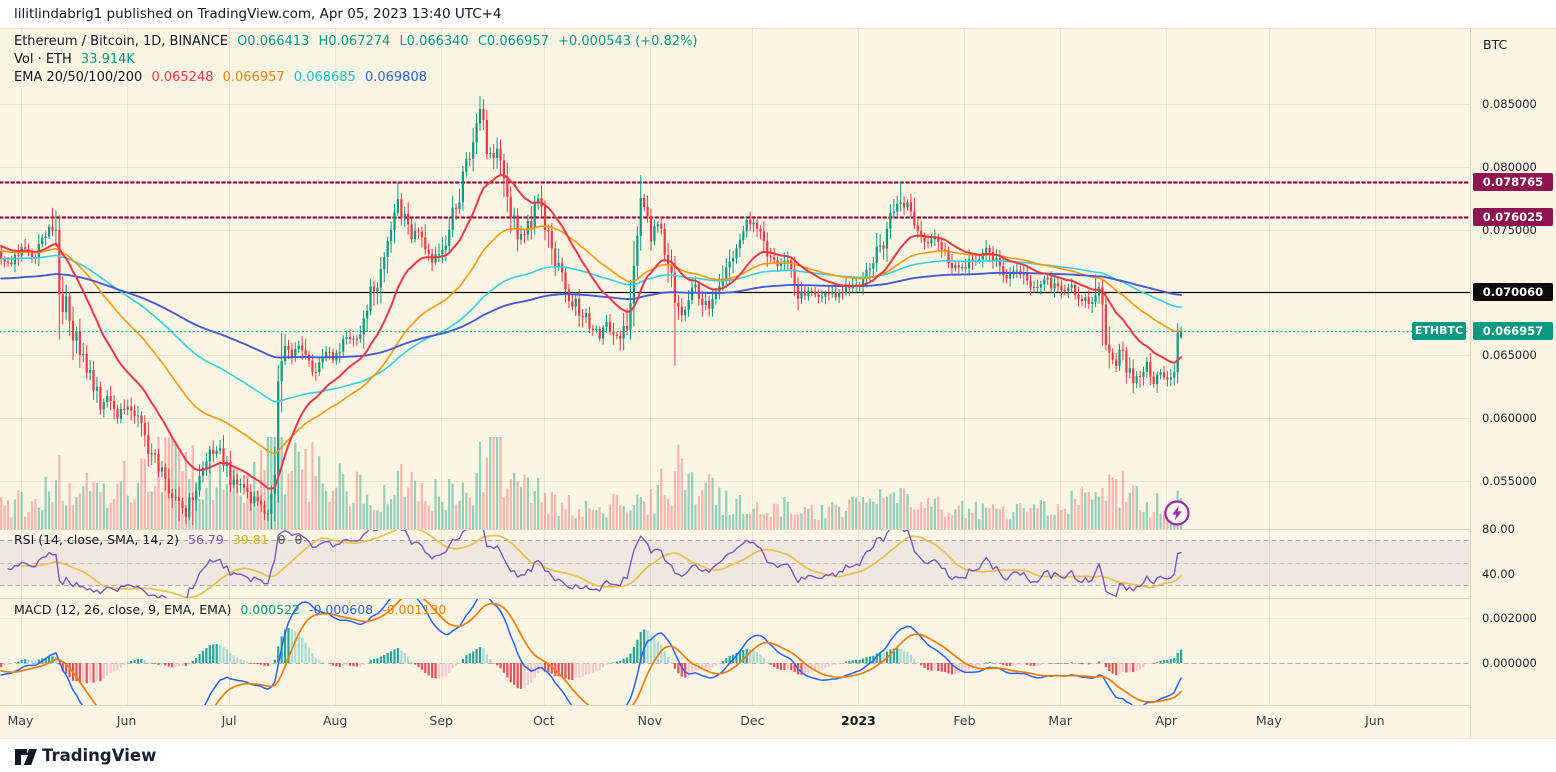  What do you see at coordinates (121, 41) in the screenshot?
I see `symbol-title: Ethereum / Bitcoin, 1D, BINANCE` at bounding box center [121, 41].